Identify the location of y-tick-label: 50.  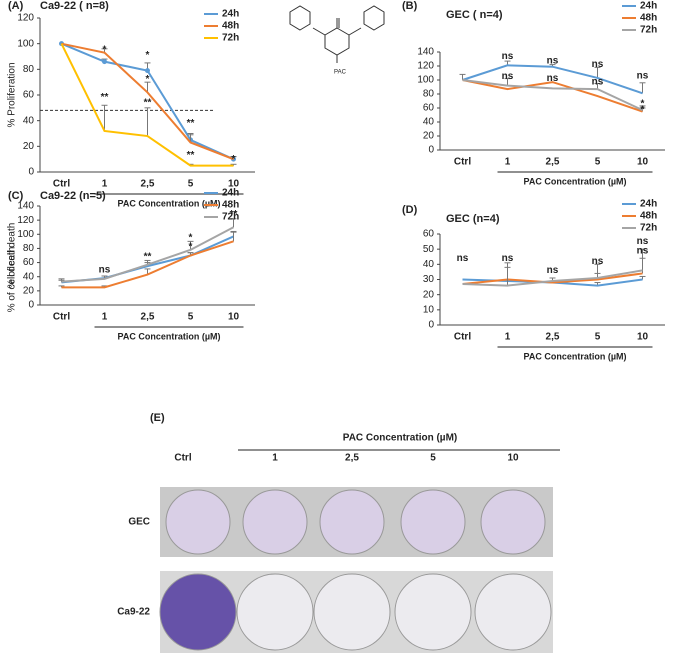
(429, 249).